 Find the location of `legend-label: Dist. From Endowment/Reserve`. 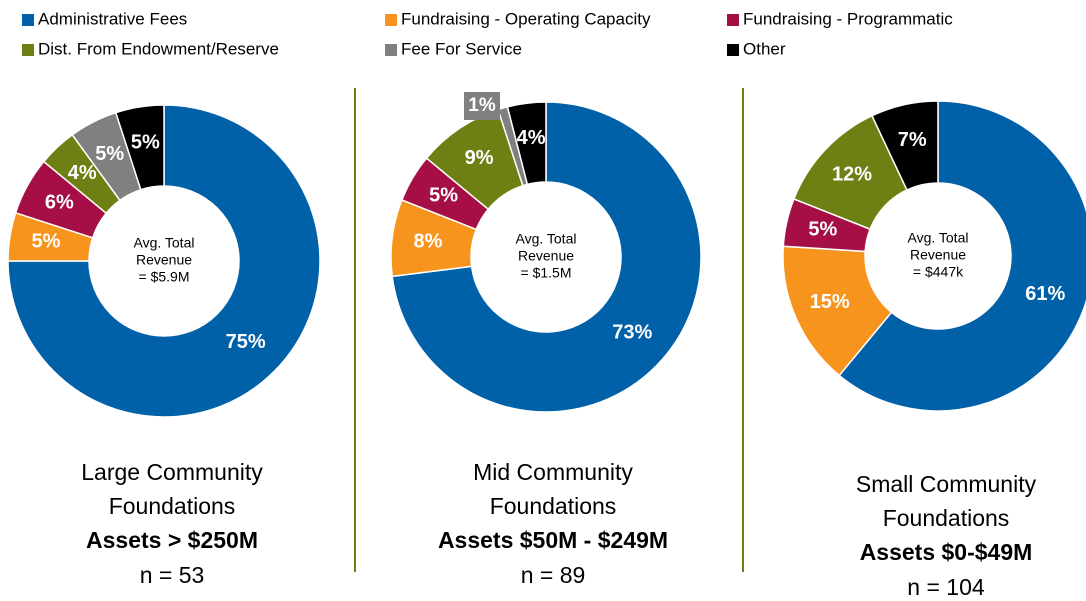

legend-label: Dist. From Endowment/Reserve is located at coordinates (158, 48).